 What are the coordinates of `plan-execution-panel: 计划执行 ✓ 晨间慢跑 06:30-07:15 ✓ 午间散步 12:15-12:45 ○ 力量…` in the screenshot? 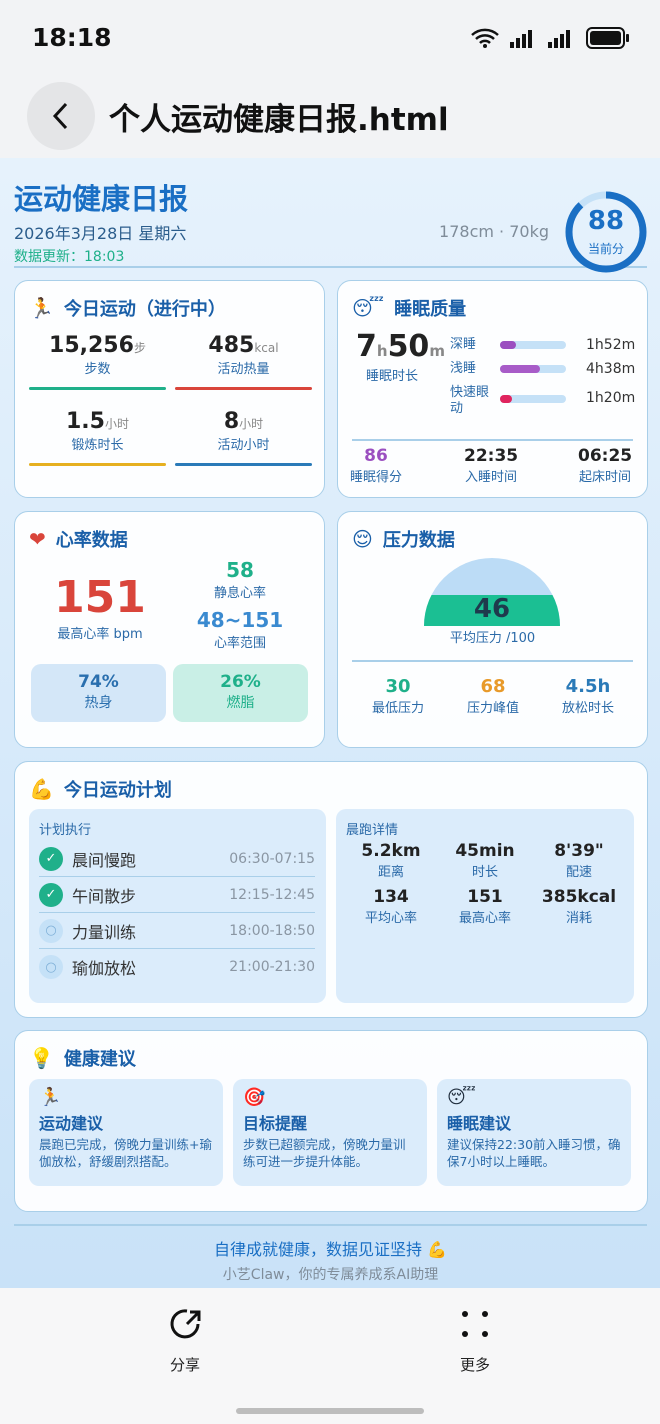 It's located at (177, 906).